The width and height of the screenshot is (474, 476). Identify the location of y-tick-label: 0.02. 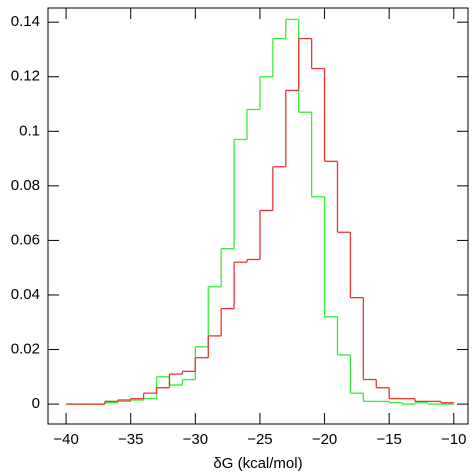
(25, 348).